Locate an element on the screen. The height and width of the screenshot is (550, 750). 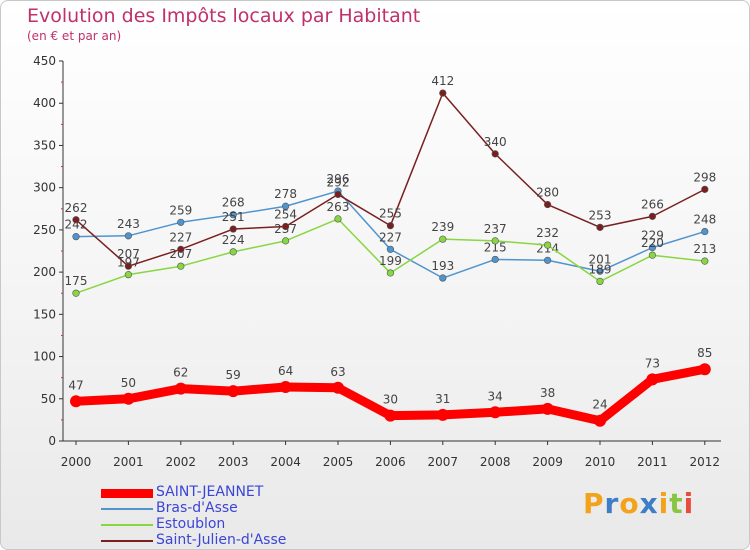
data-label: 229 is located at coordinates (652, 236).